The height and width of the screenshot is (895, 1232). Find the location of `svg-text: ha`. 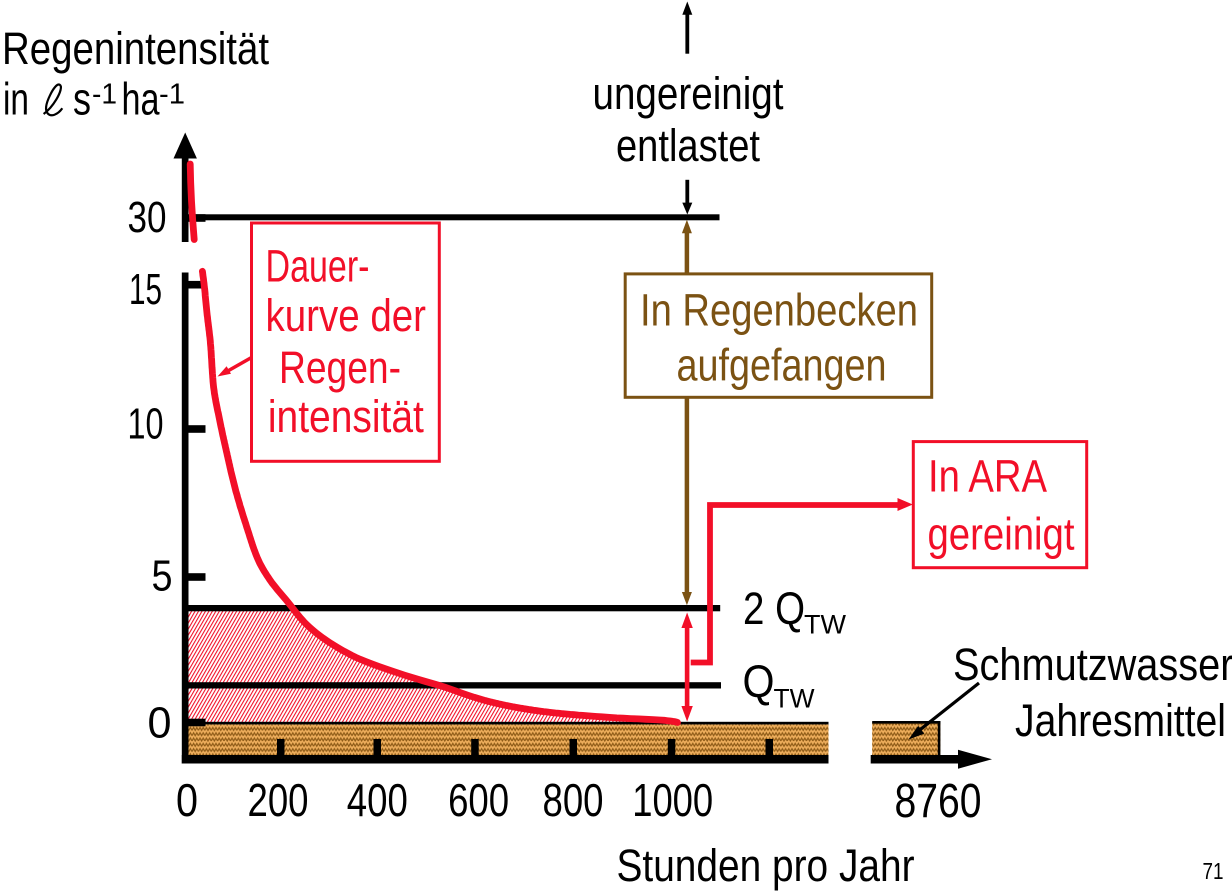

svg-text: ha is located at coordinates (141, 99).